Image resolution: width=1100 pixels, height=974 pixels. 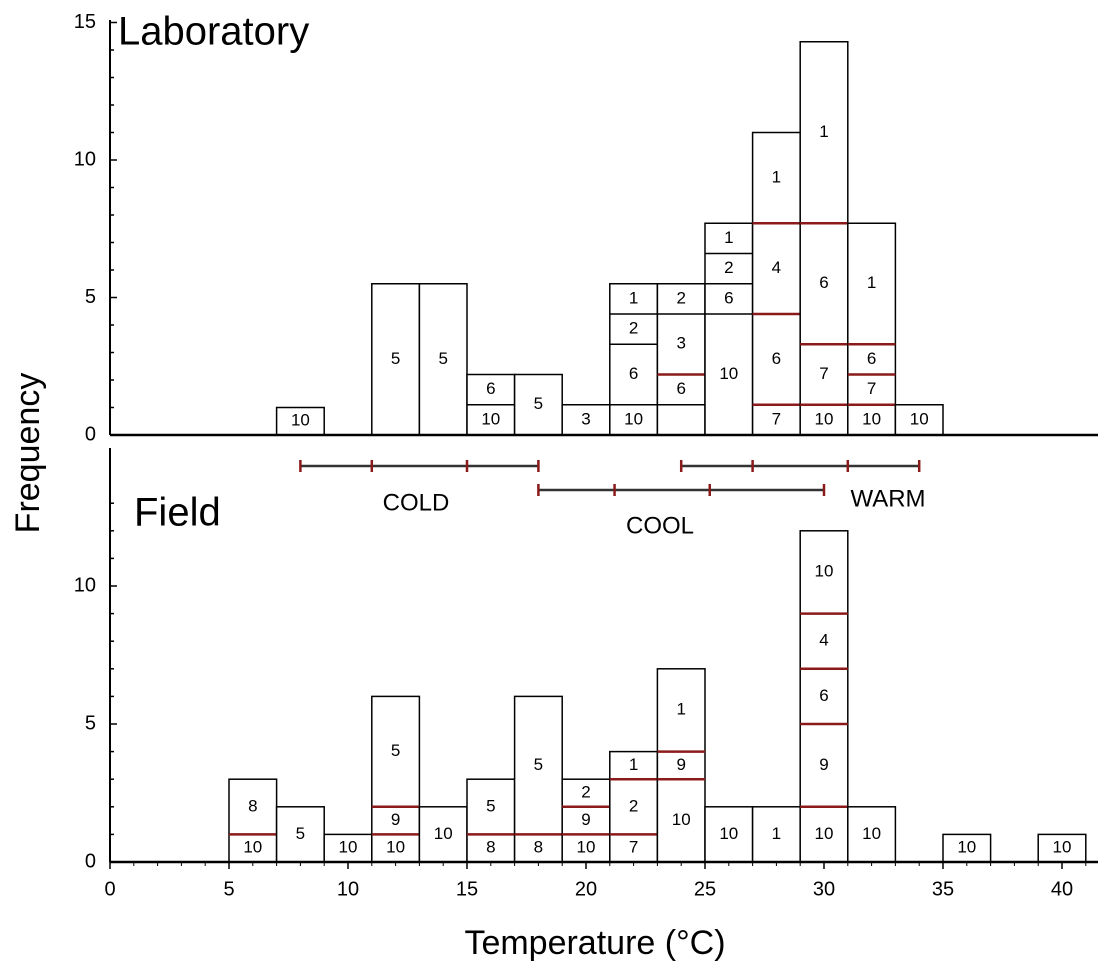 What do you see at coordinates (228, 889) in the screenshot?
I see `x-tick-label: 5` at bounding box center [228, 889].